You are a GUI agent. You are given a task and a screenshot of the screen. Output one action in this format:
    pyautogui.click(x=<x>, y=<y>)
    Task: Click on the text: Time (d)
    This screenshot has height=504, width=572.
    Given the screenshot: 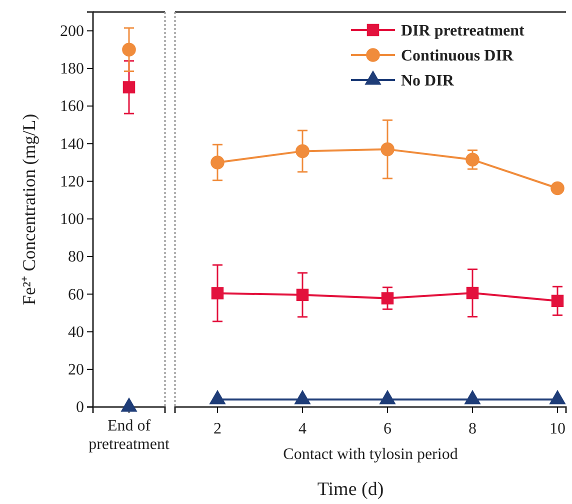 What is the action you would take?
    pyautogui.click(x=350, y=489)
    